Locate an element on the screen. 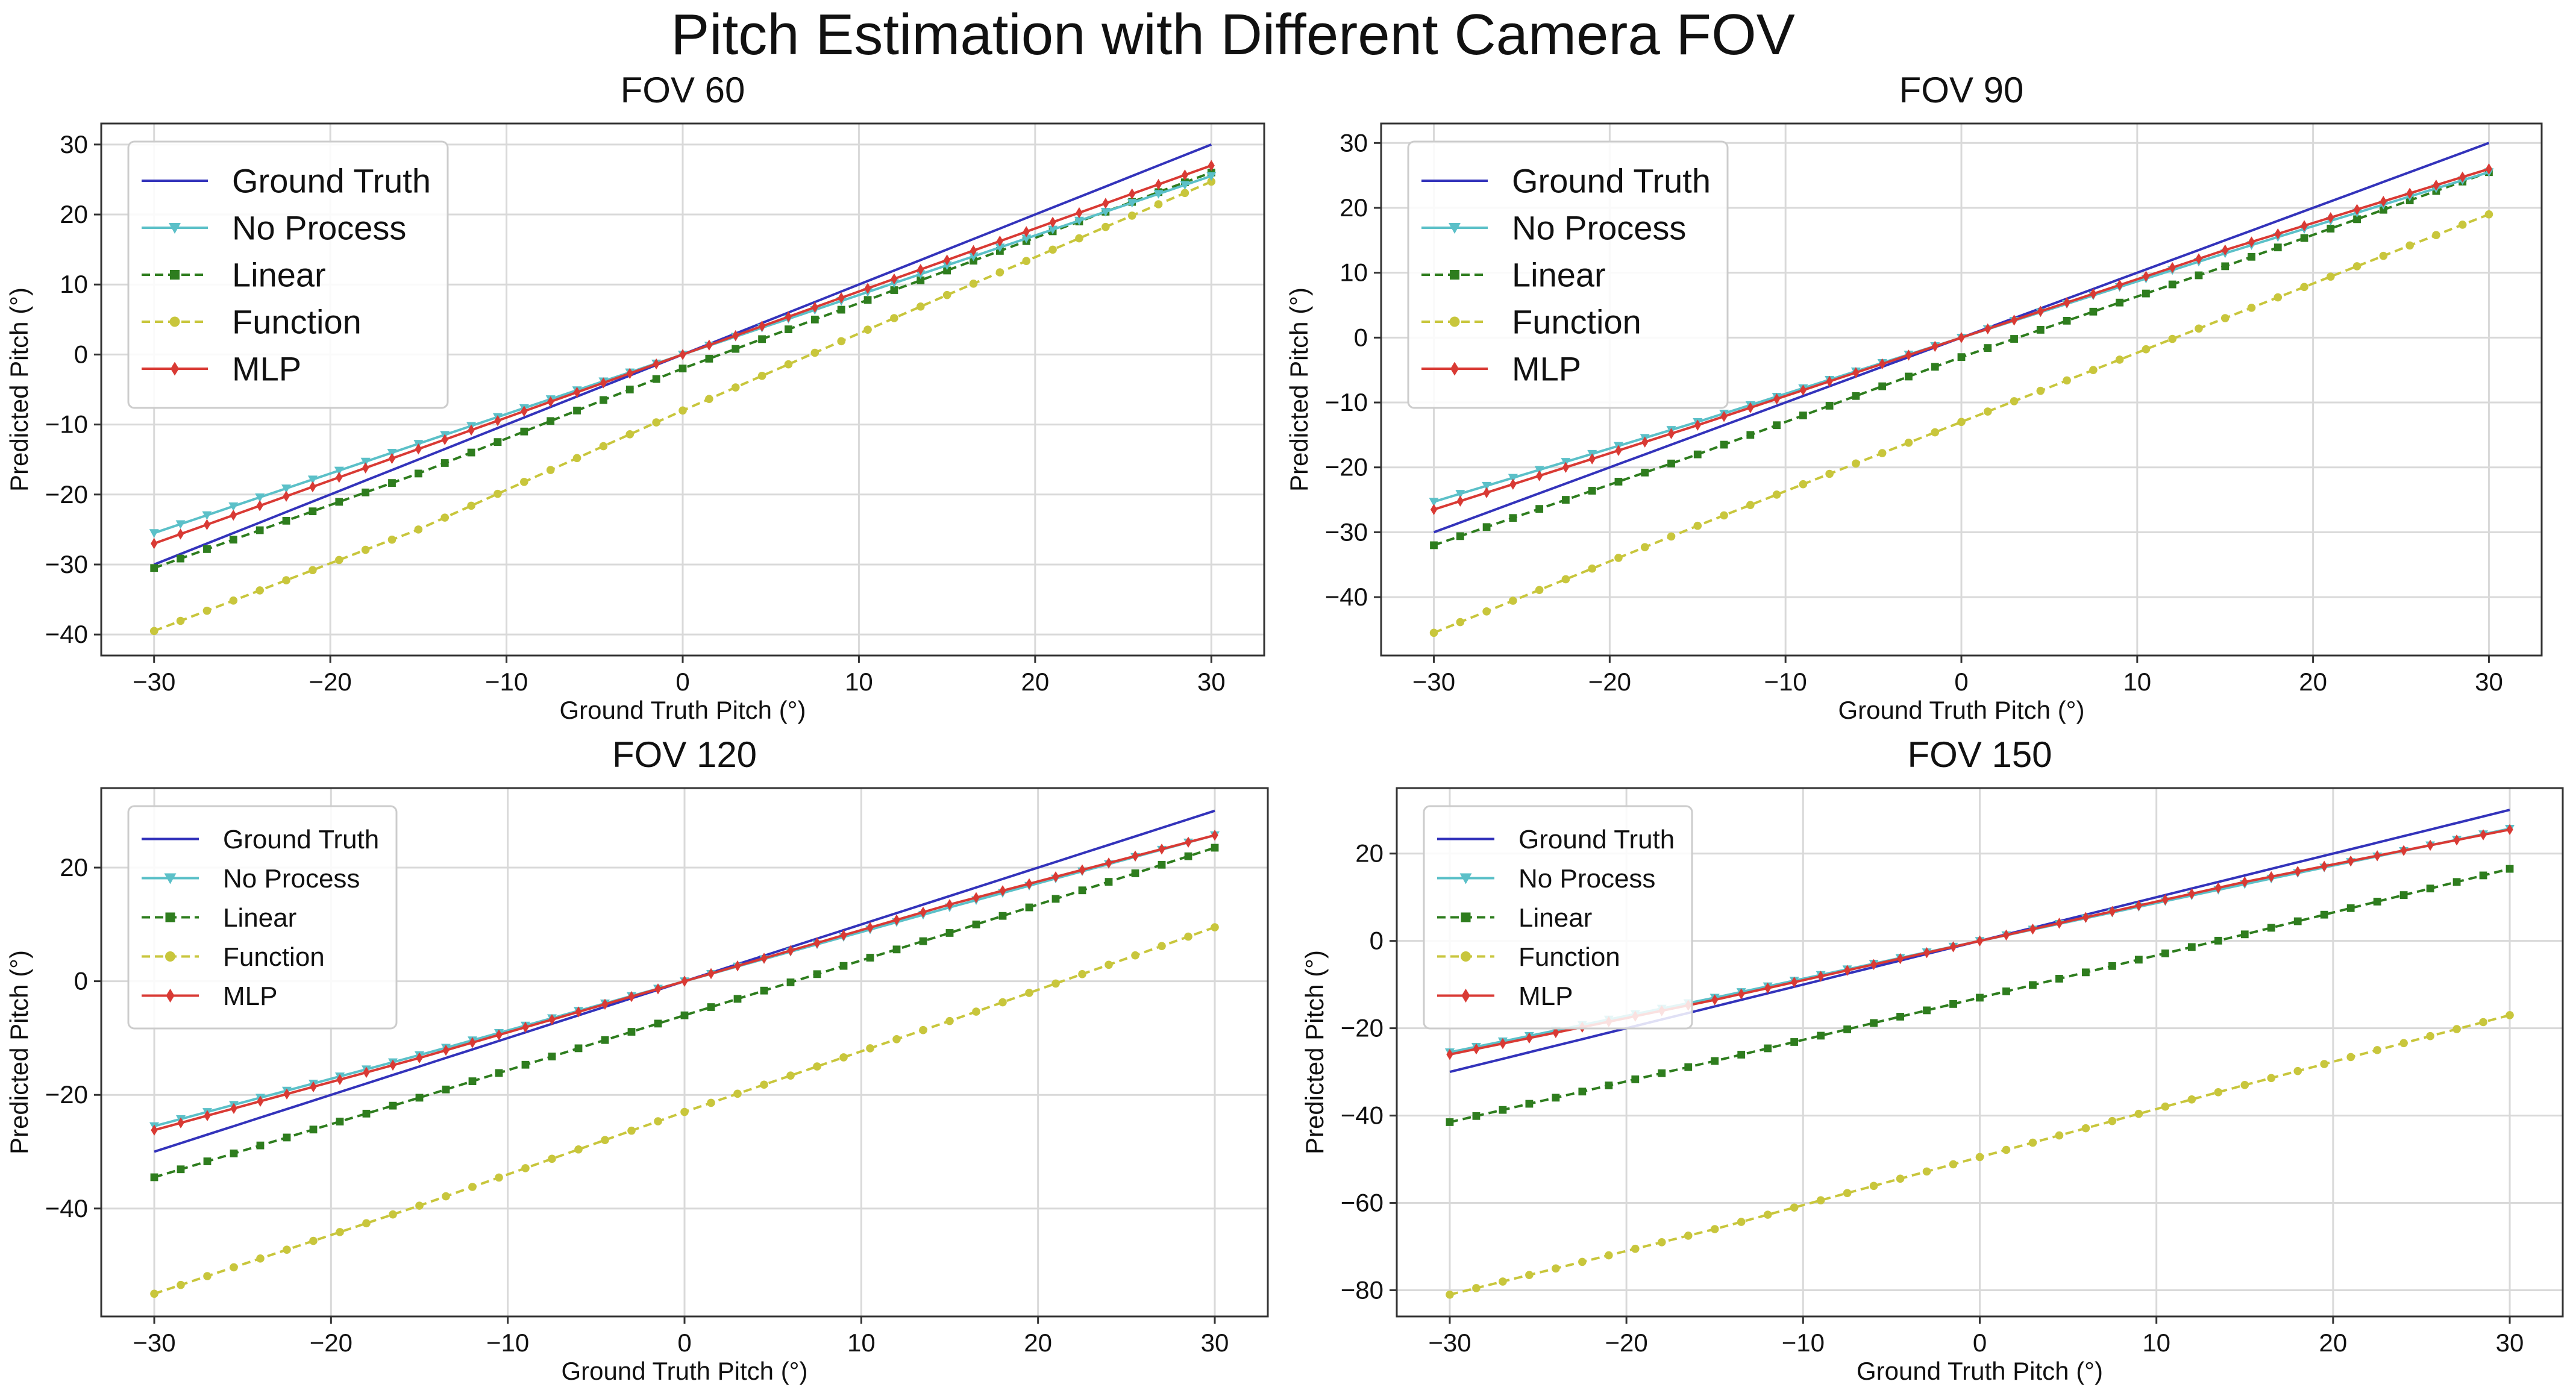  y-tick-label: −10 is located at coordinates (1346, 402).